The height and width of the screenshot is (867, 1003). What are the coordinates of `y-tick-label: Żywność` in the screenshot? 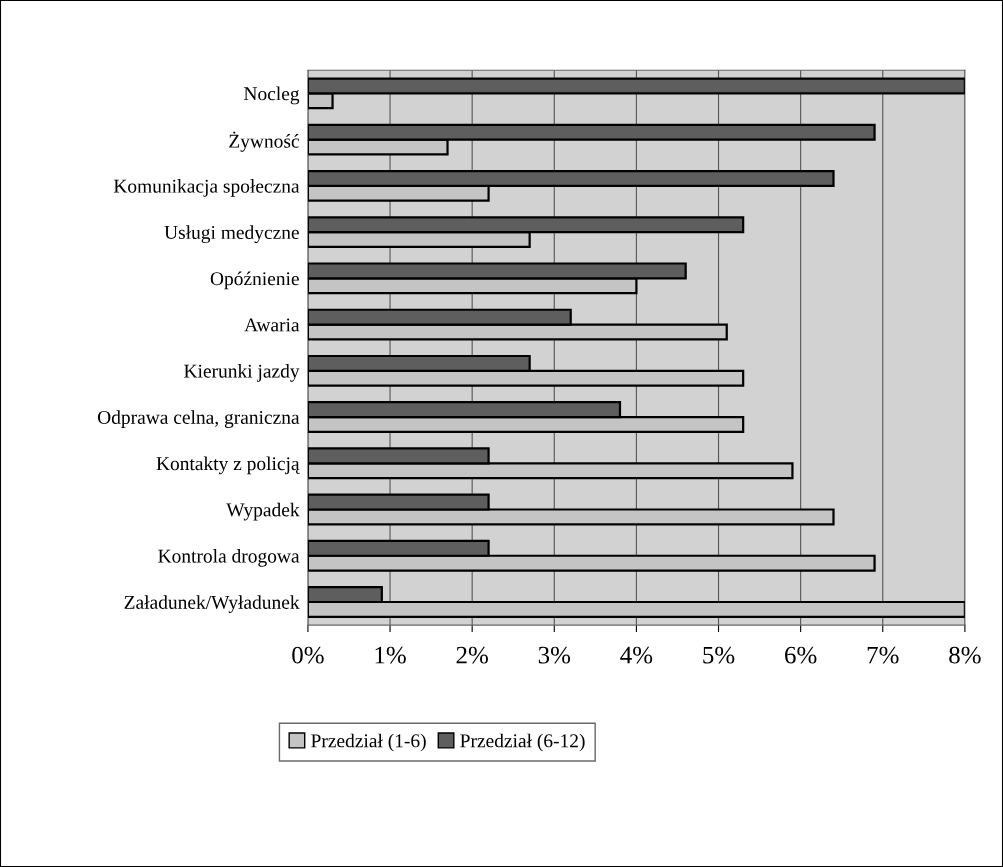 It's located at (264, 141).